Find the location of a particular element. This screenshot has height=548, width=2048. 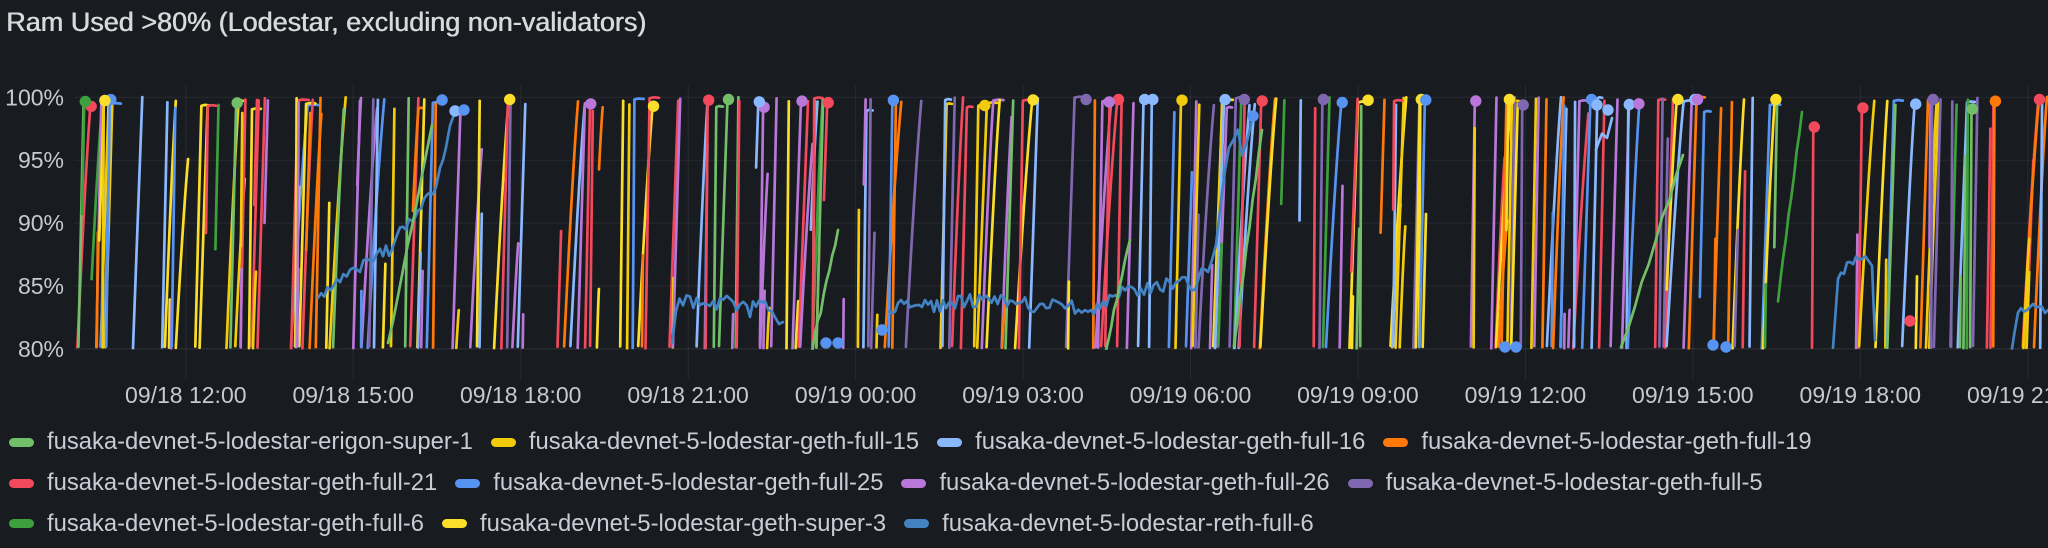

svg-text: 09/18 18:00 is located at coordinates (521, 395).